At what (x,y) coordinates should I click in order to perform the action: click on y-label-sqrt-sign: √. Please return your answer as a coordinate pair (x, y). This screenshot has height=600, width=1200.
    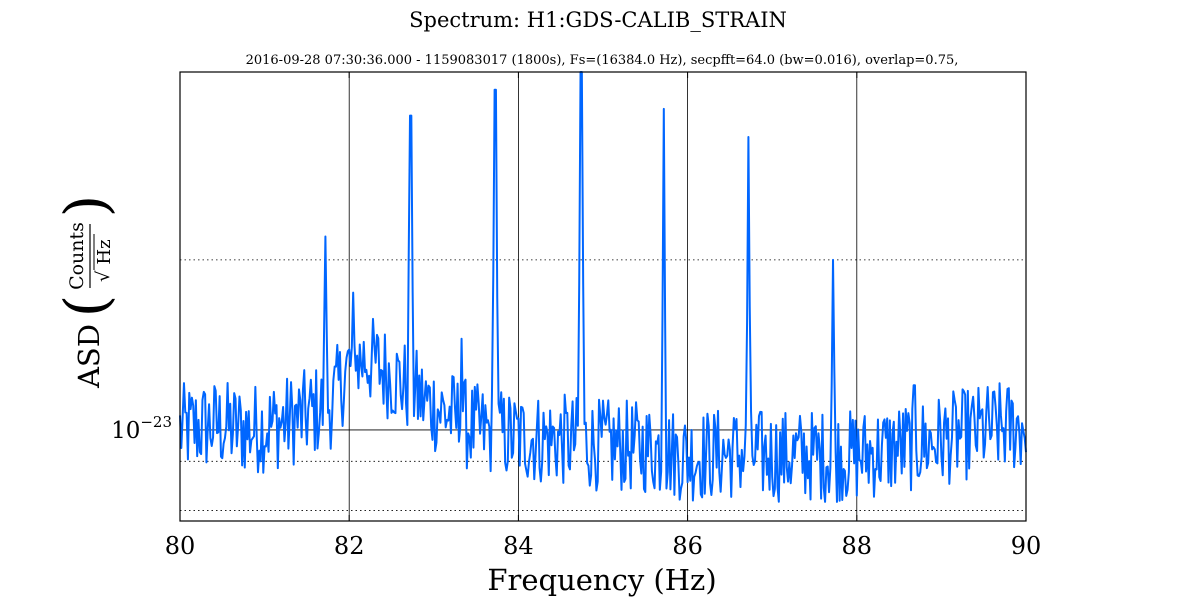
    Looking at the image, I should click on (103, 276).